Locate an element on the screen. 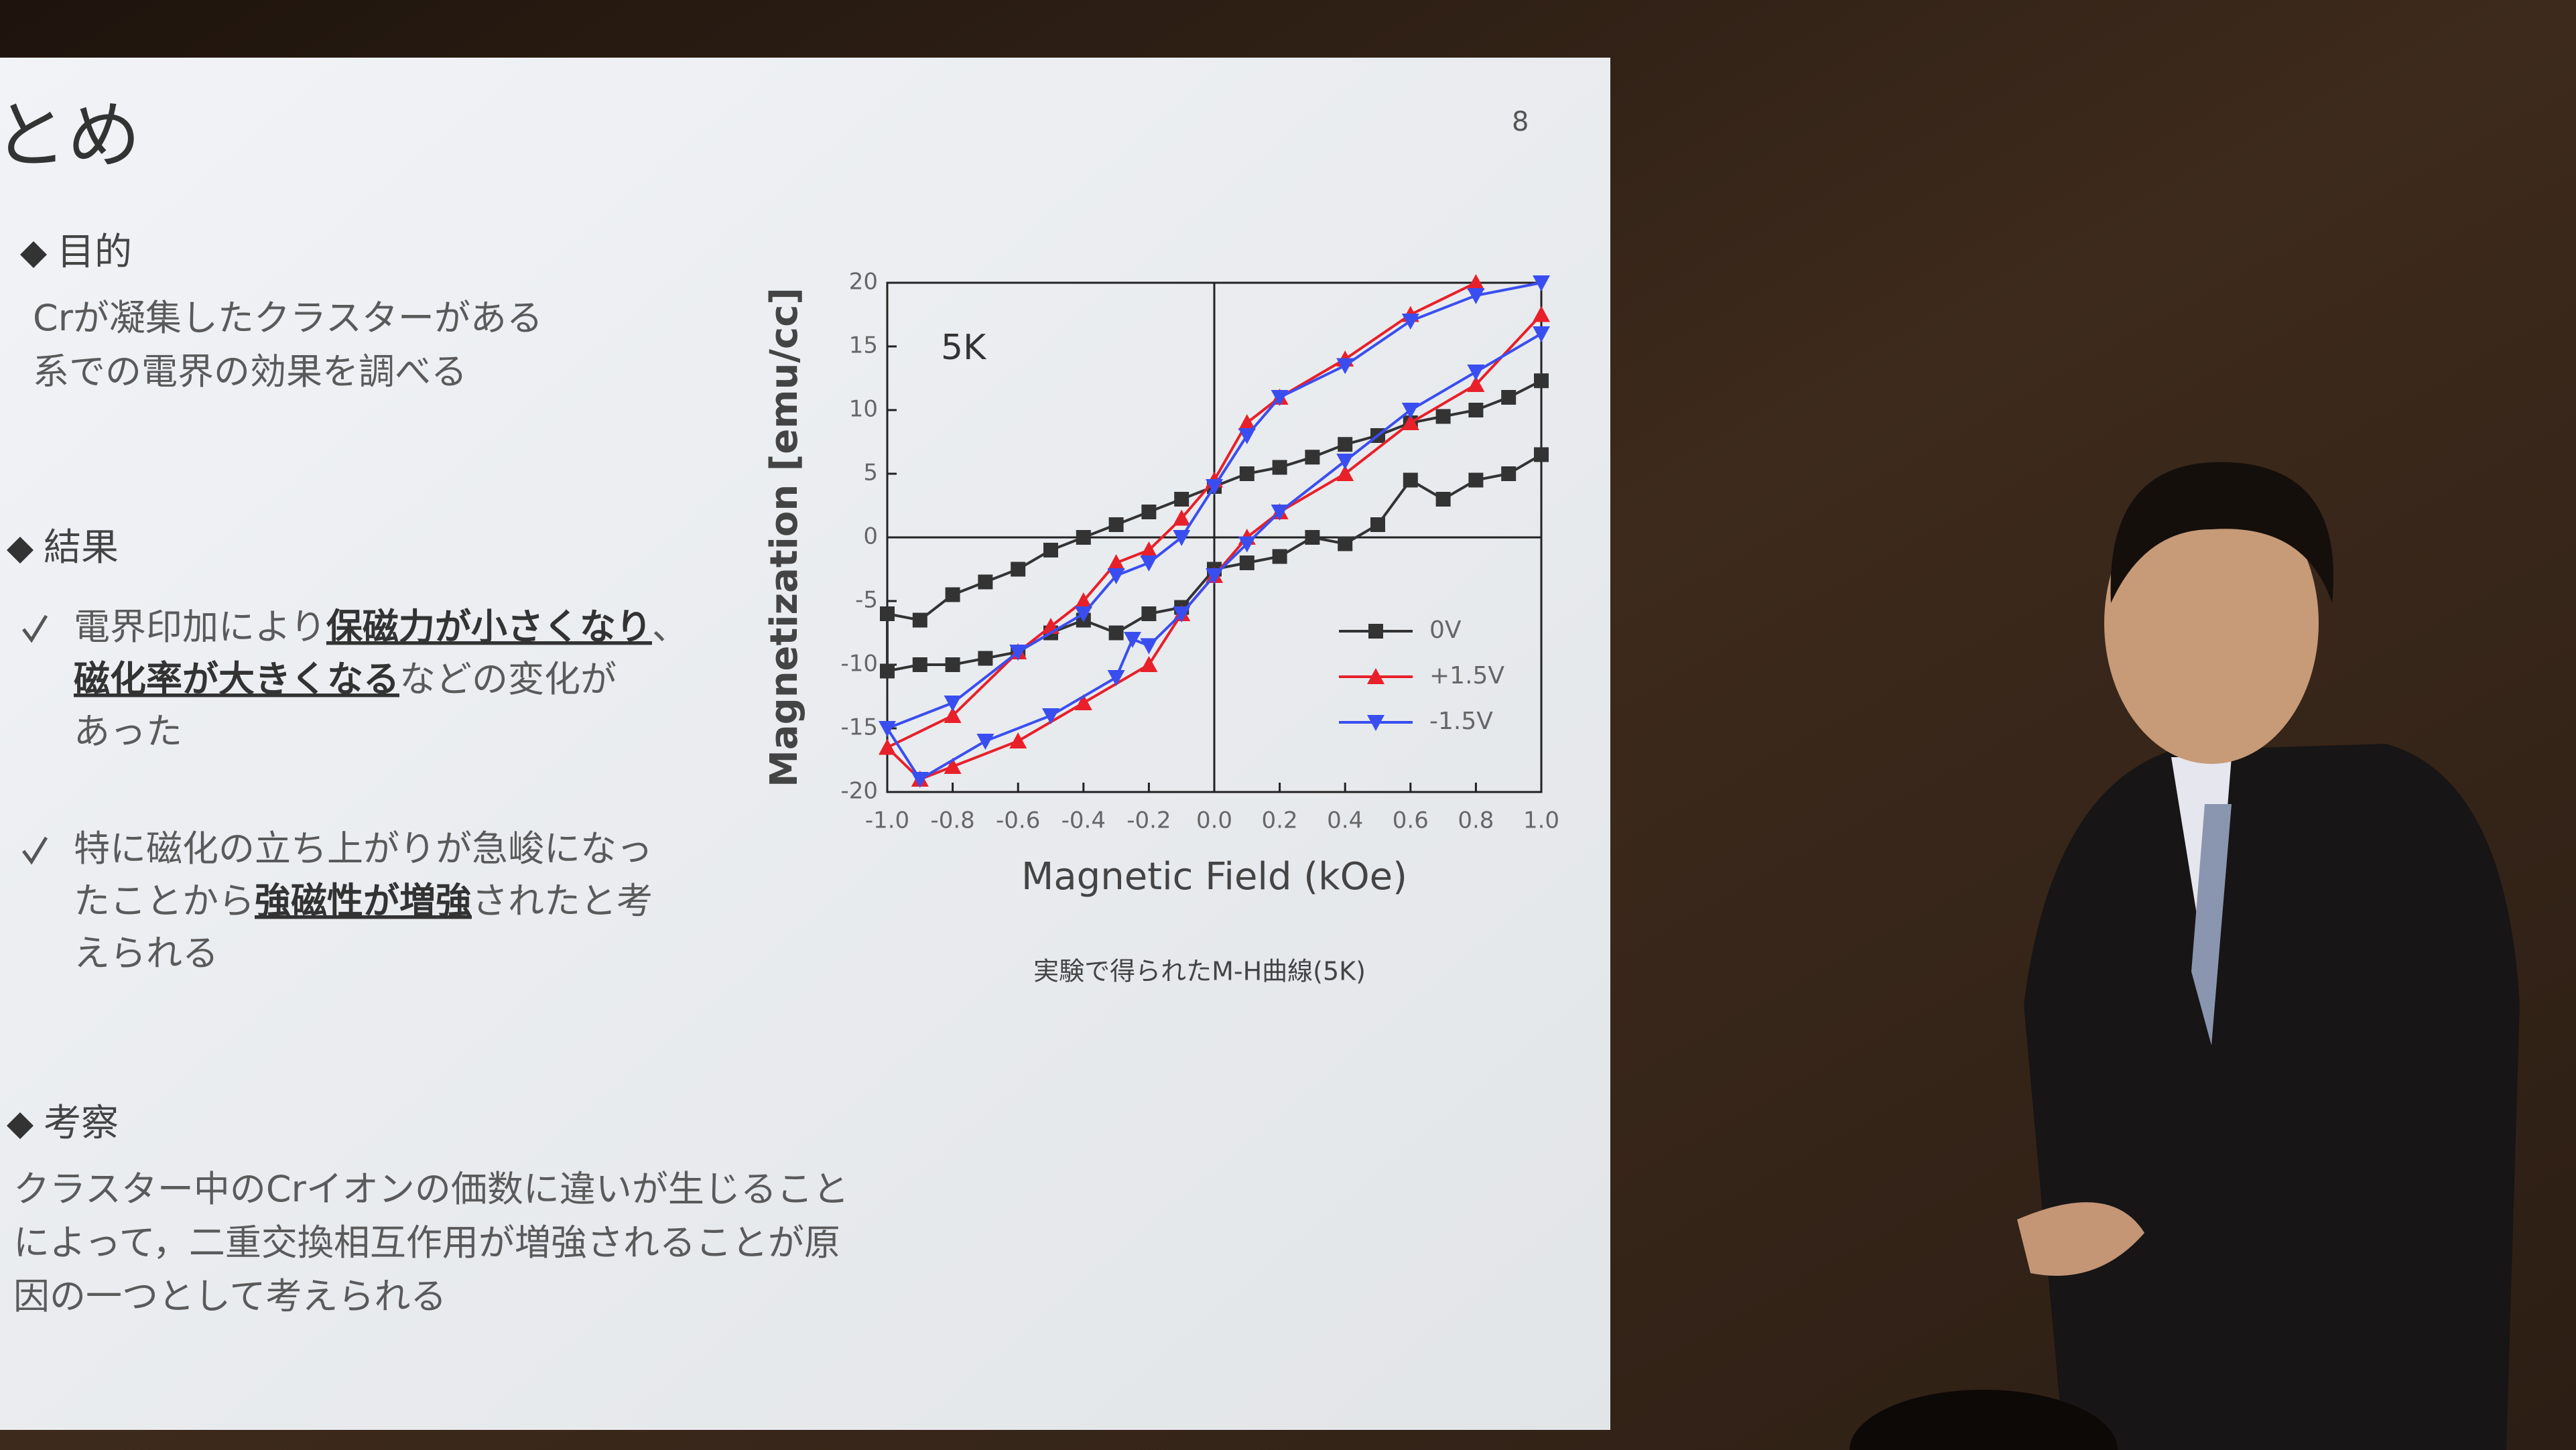 Image resolution: width=2576 pixels, height=1450 pixels. body-line: クラスター中のCrイオンの価数に違いが生じること is located at coordinates (431, 1189).